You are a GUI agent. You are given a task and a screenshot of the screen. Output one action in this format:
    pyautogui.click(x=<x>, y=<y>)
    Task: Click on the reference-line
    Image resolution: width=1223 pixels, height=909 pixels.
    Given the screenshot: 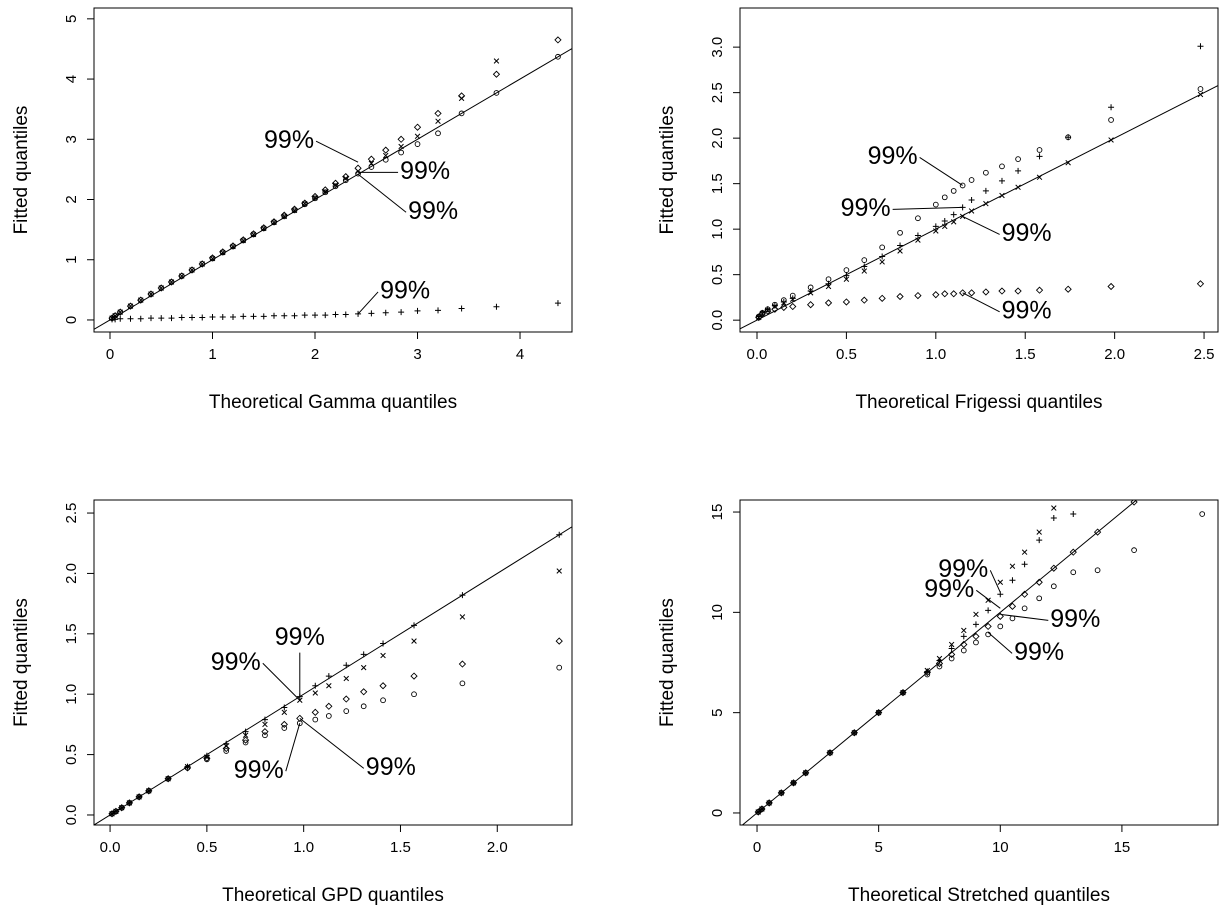 What is the action you would take?
    pyautogui.click(x=333, y=675)
    